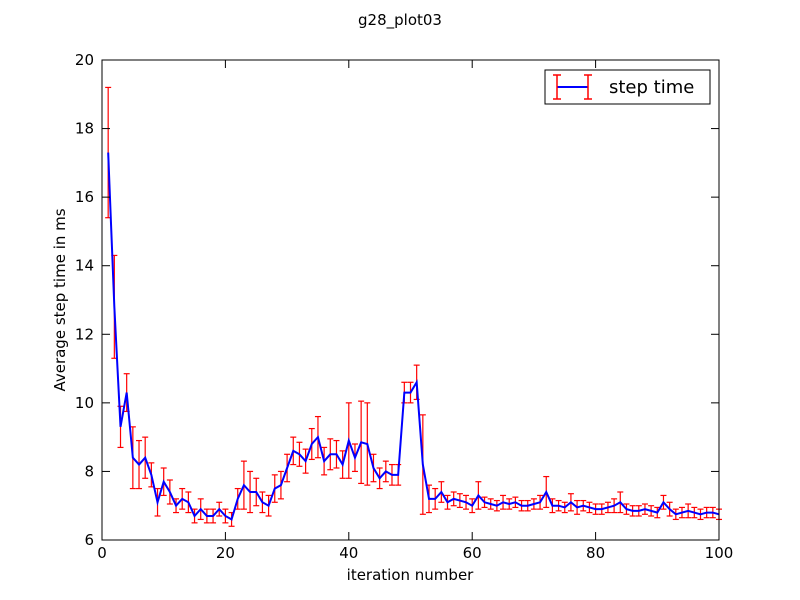 The width and height of the screenshot is (800, 600). Describe the element at coordinates (595, 553) in the screenshot. I see `x-tick-label: 80` at that location.